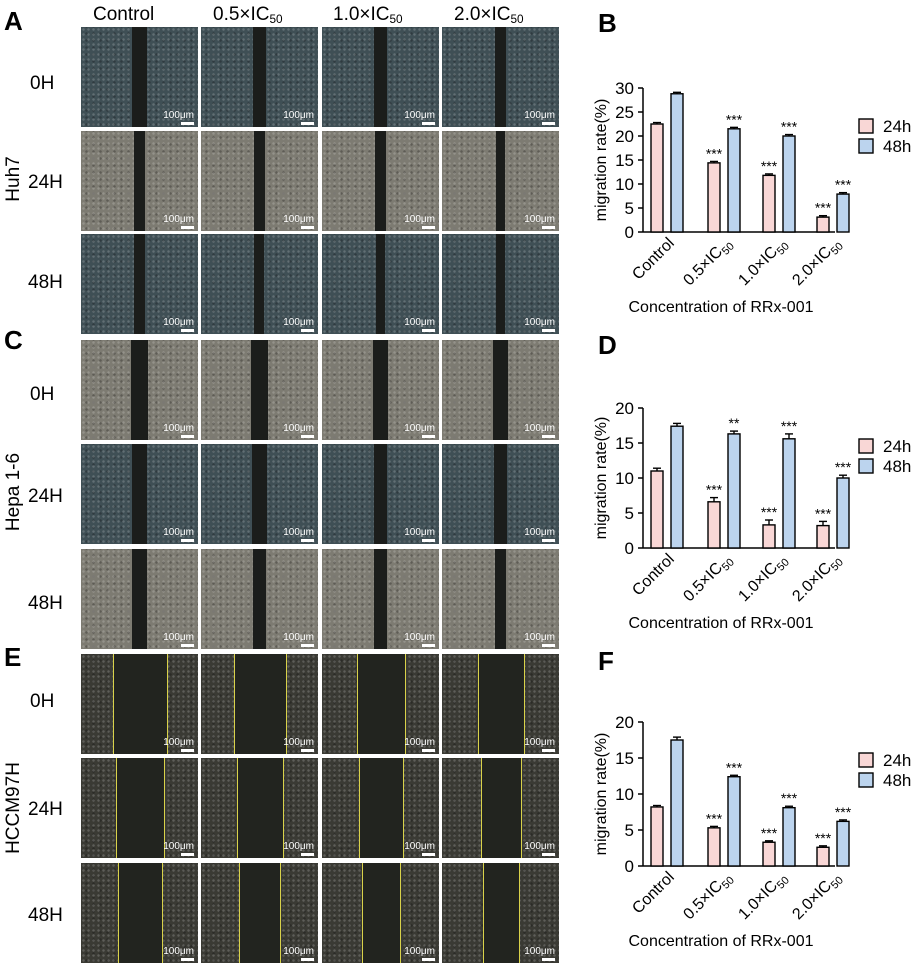 The width and height of the screenshot is (913, 968). What do you see at coordinates (897, 466) in the screenshot?
I see `legend-label-48h: 48h` at bounding box center [897, 466].